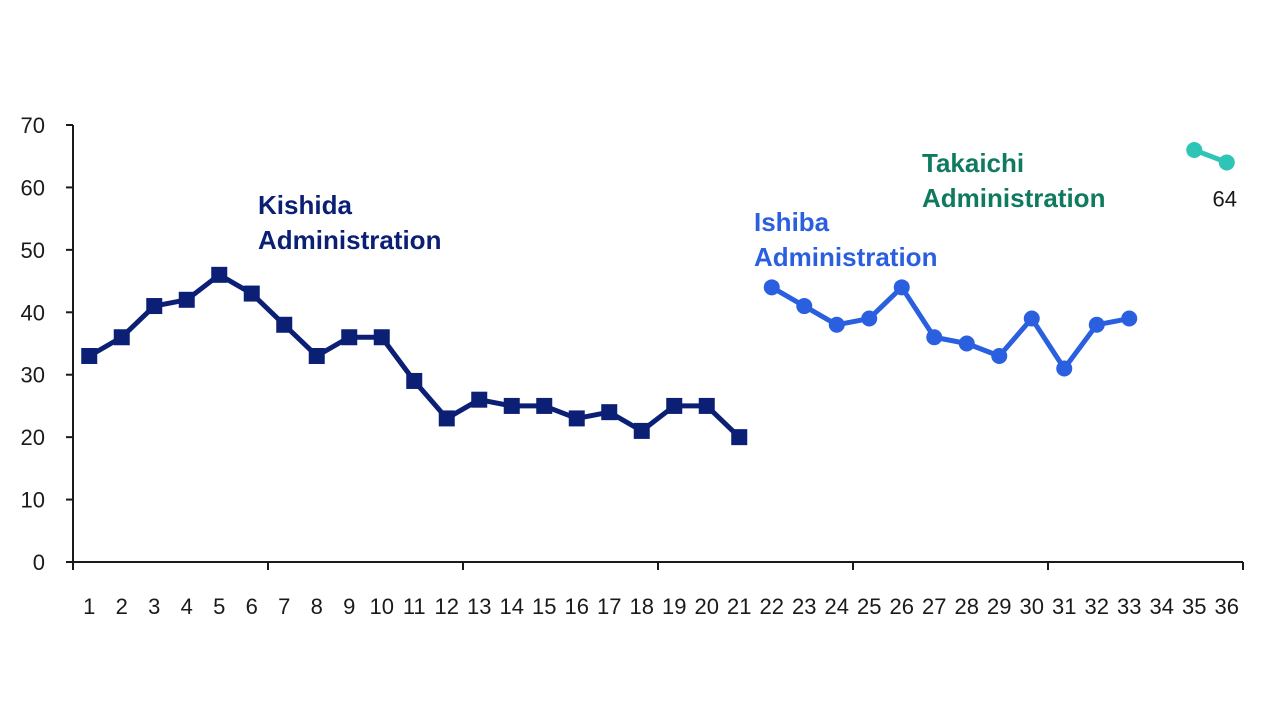 The image size is (1280, 720). Describe the element at coordinates (33, 250) in the screenshot. I see `y-tick-label: 50` at that location.